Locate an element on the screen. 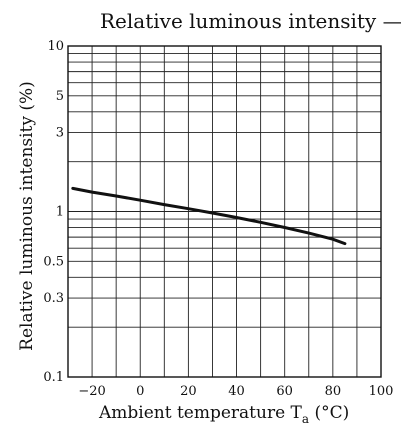 Image resolution: width=401 pixels, height=434 pixels. y-tick-label: 0.1 is located at coordinates (53, 377).